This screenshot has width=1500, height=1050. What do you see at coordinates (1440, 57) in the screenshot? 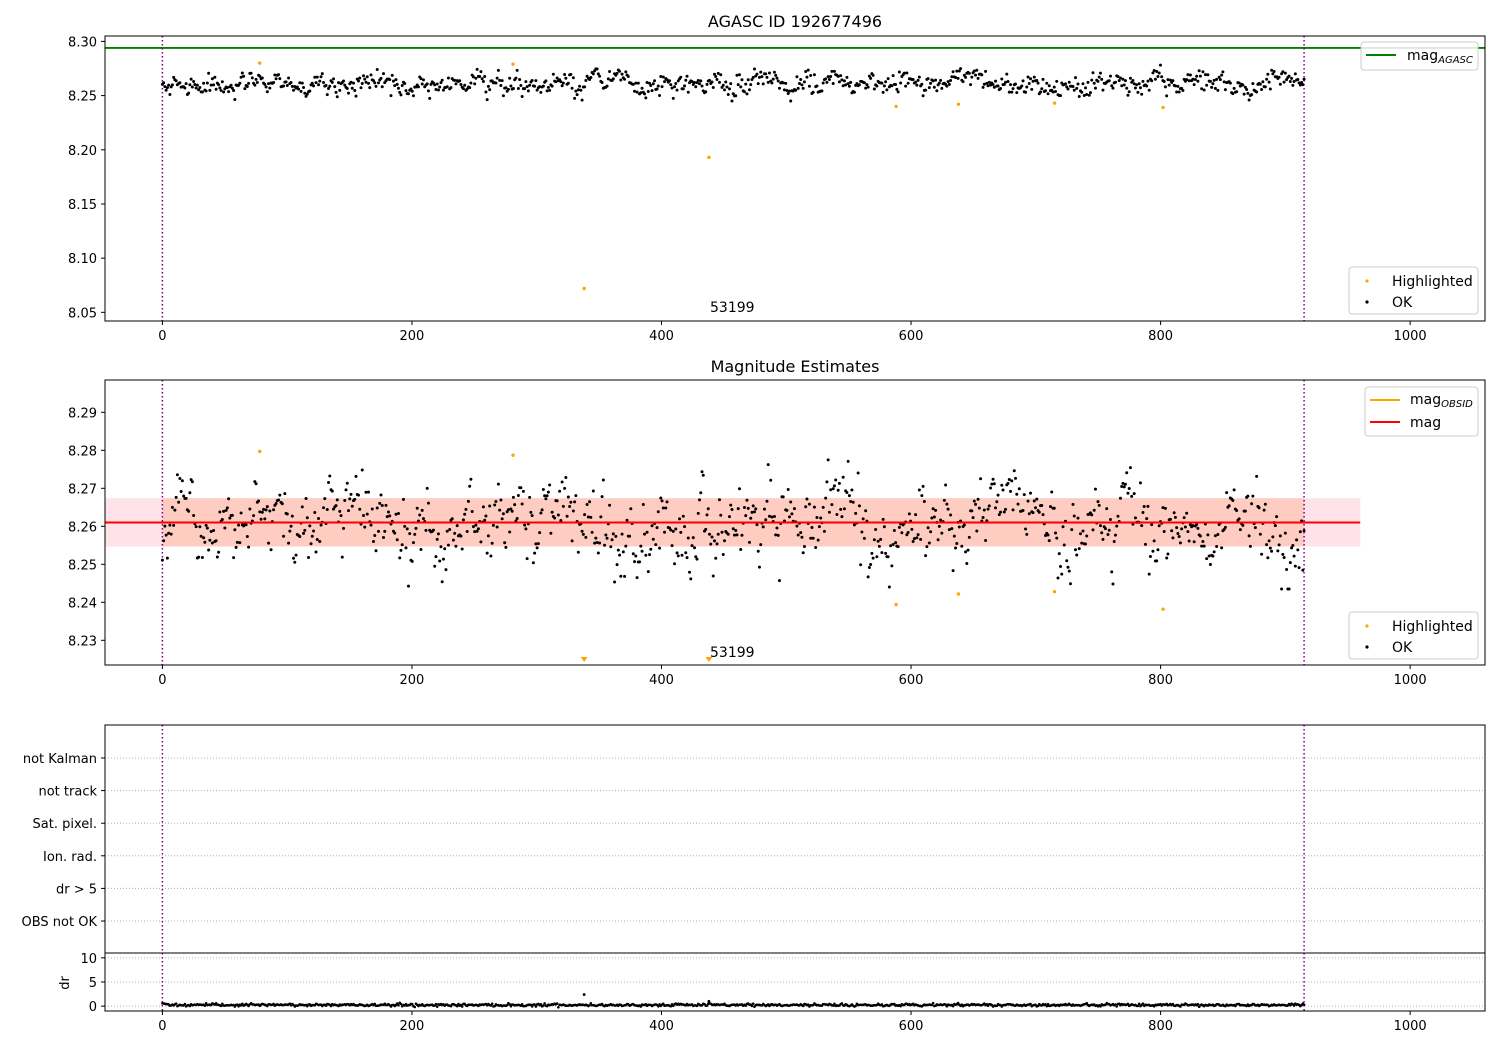
I see `legend-label-mag-agasc: magAGASC` at bounding box center [1440, 57].